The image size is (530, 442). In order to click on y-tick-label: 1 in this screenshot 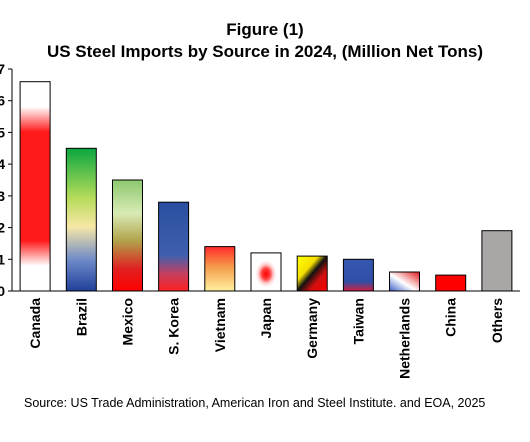, I will do `click(2, 259)`.